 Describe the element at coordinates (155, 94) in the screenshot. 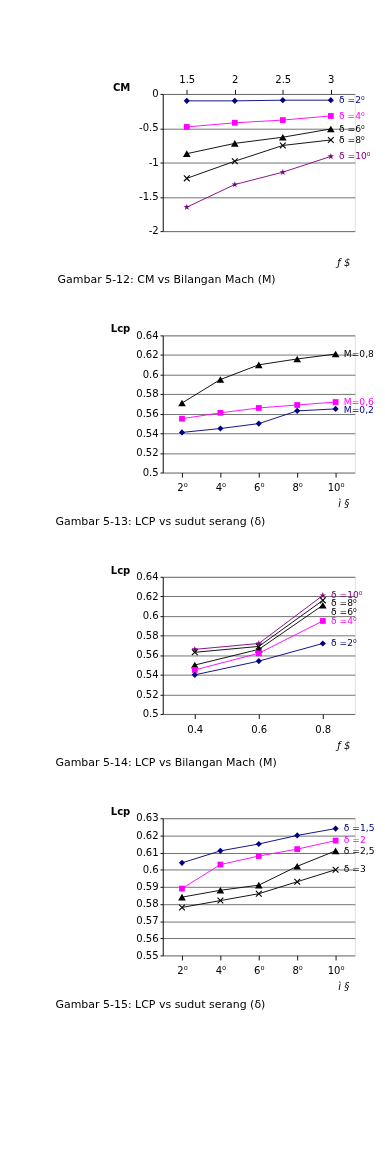

I see `y-tick-label: 0` at that location.